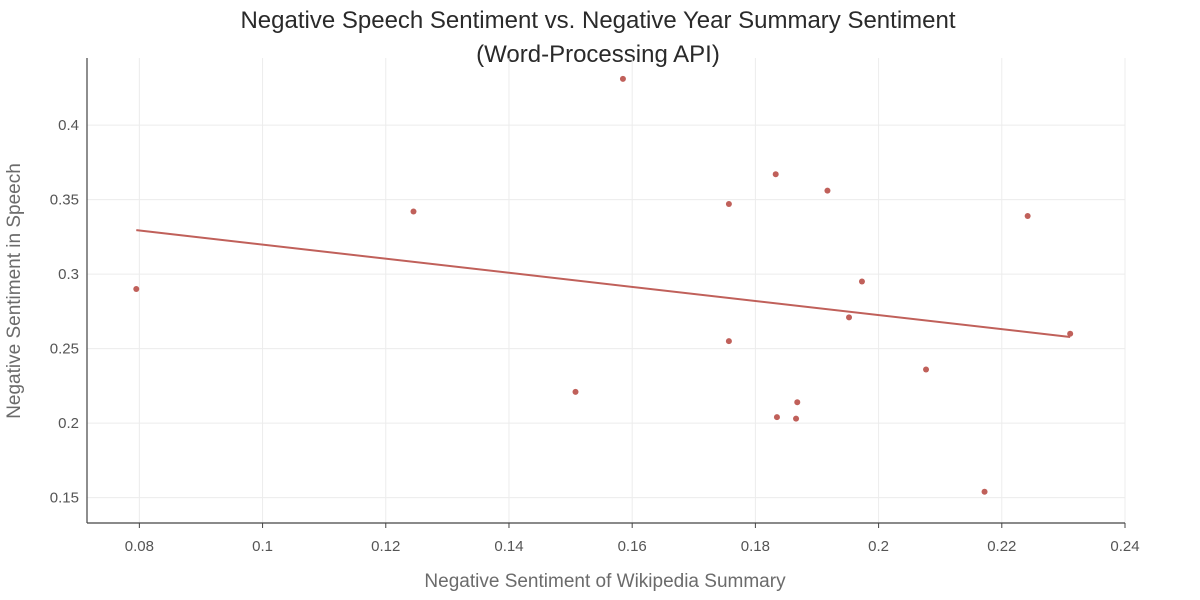 This screenshot has width=1200, height=600. What do you see at coordinates (68, 125) in the screenshot?
I see `y-tick-label: 0.4` at bounding box center [68, 125].